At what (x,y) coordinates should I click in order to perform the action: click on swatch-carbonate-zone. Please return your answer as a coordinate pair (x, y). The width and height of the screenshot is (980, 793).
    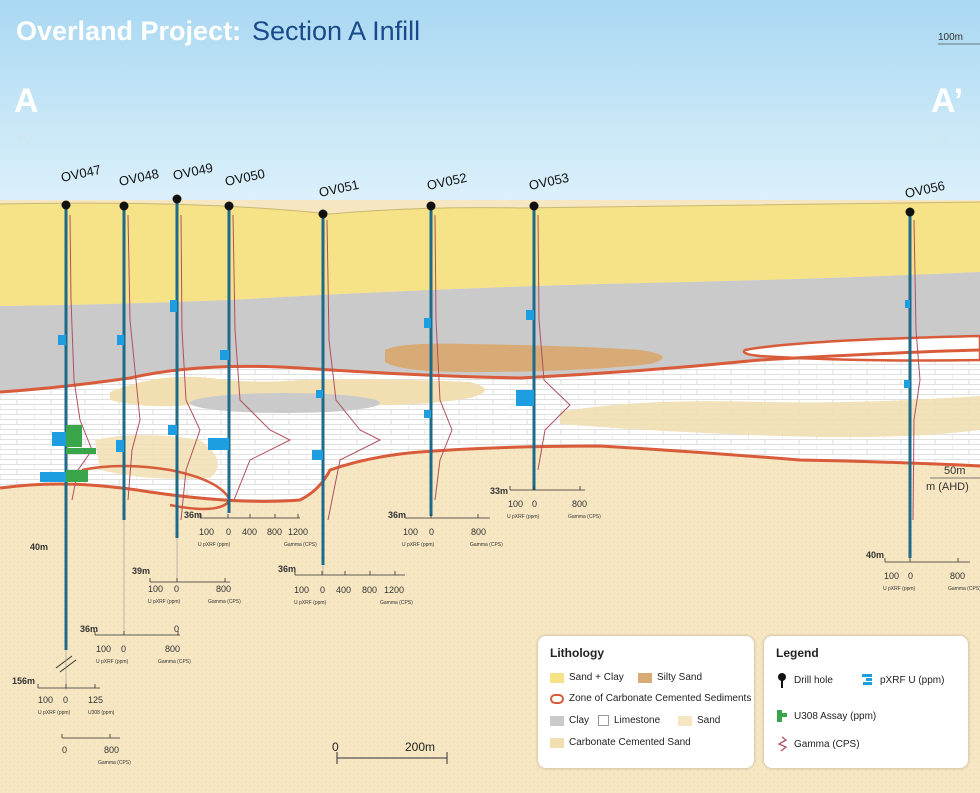
    Looking at the image, I should click on (557, 698).